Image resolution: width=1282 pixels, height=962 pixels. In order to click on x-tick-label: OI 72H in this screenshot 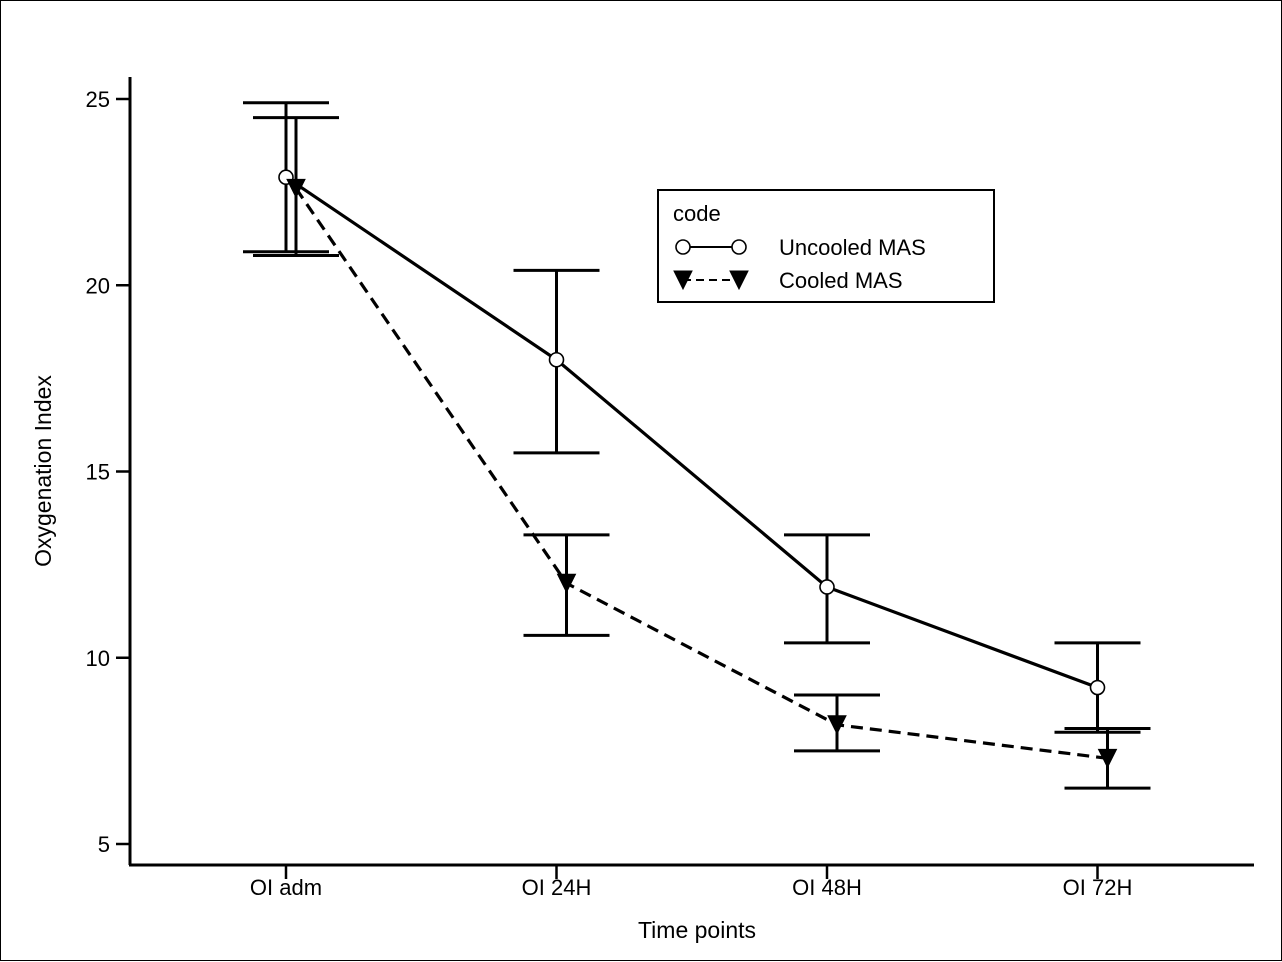, I will do `click(1098, 887)`.